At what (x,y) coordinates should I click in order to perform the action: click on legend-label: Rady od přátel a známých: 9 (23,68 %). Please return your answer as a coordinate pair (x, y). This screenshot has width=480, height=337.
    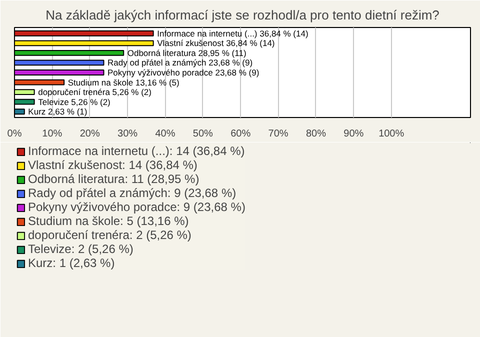
    Looking at the image, I should click on (132, 193).